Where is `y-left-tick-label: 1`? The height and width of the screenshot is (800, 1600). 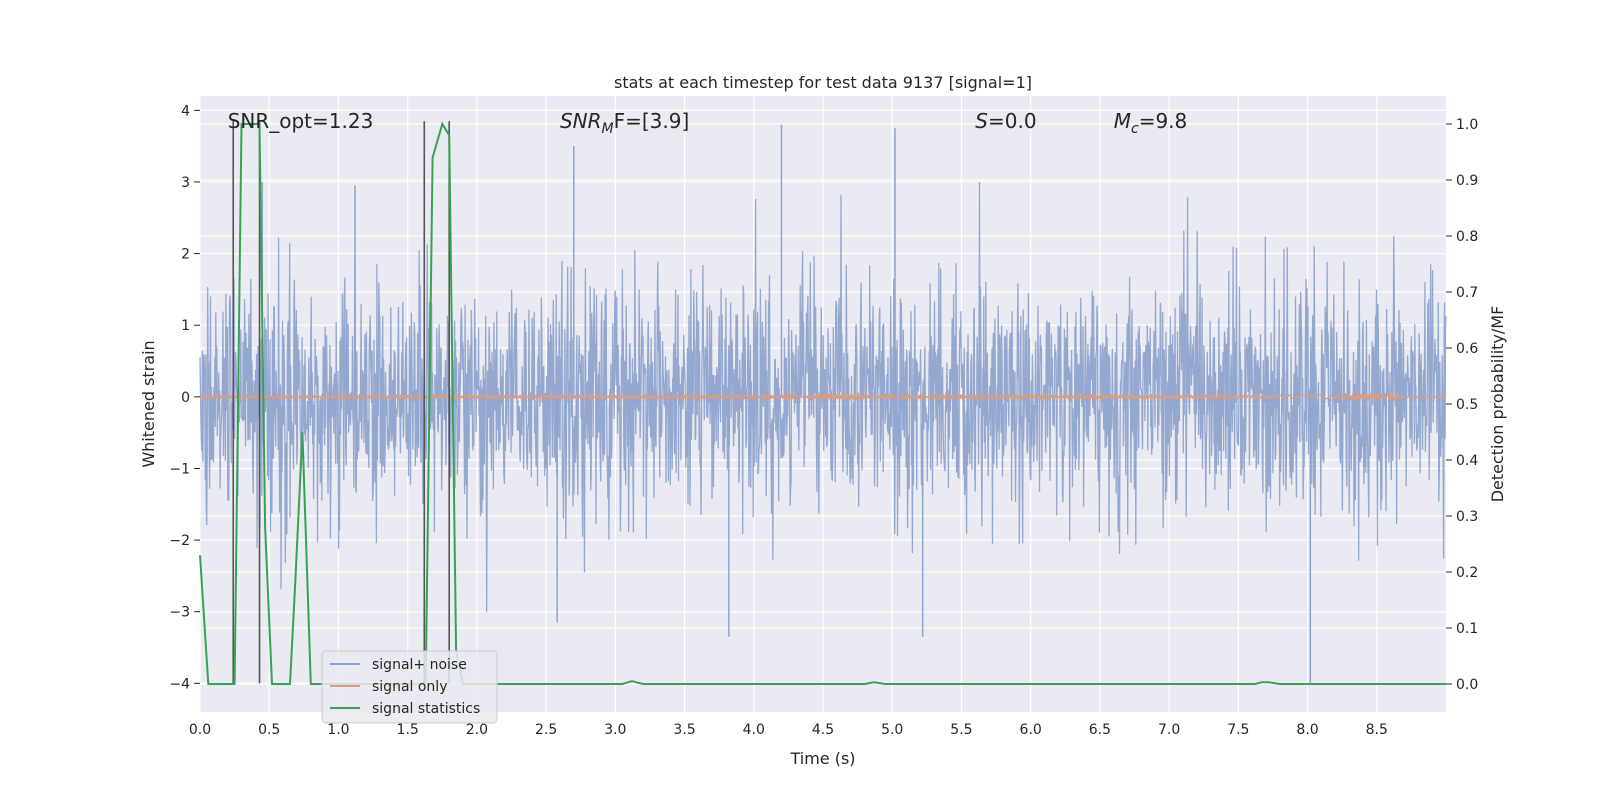
y-left-tick-label: 1 is located at coordinates (185, 326).